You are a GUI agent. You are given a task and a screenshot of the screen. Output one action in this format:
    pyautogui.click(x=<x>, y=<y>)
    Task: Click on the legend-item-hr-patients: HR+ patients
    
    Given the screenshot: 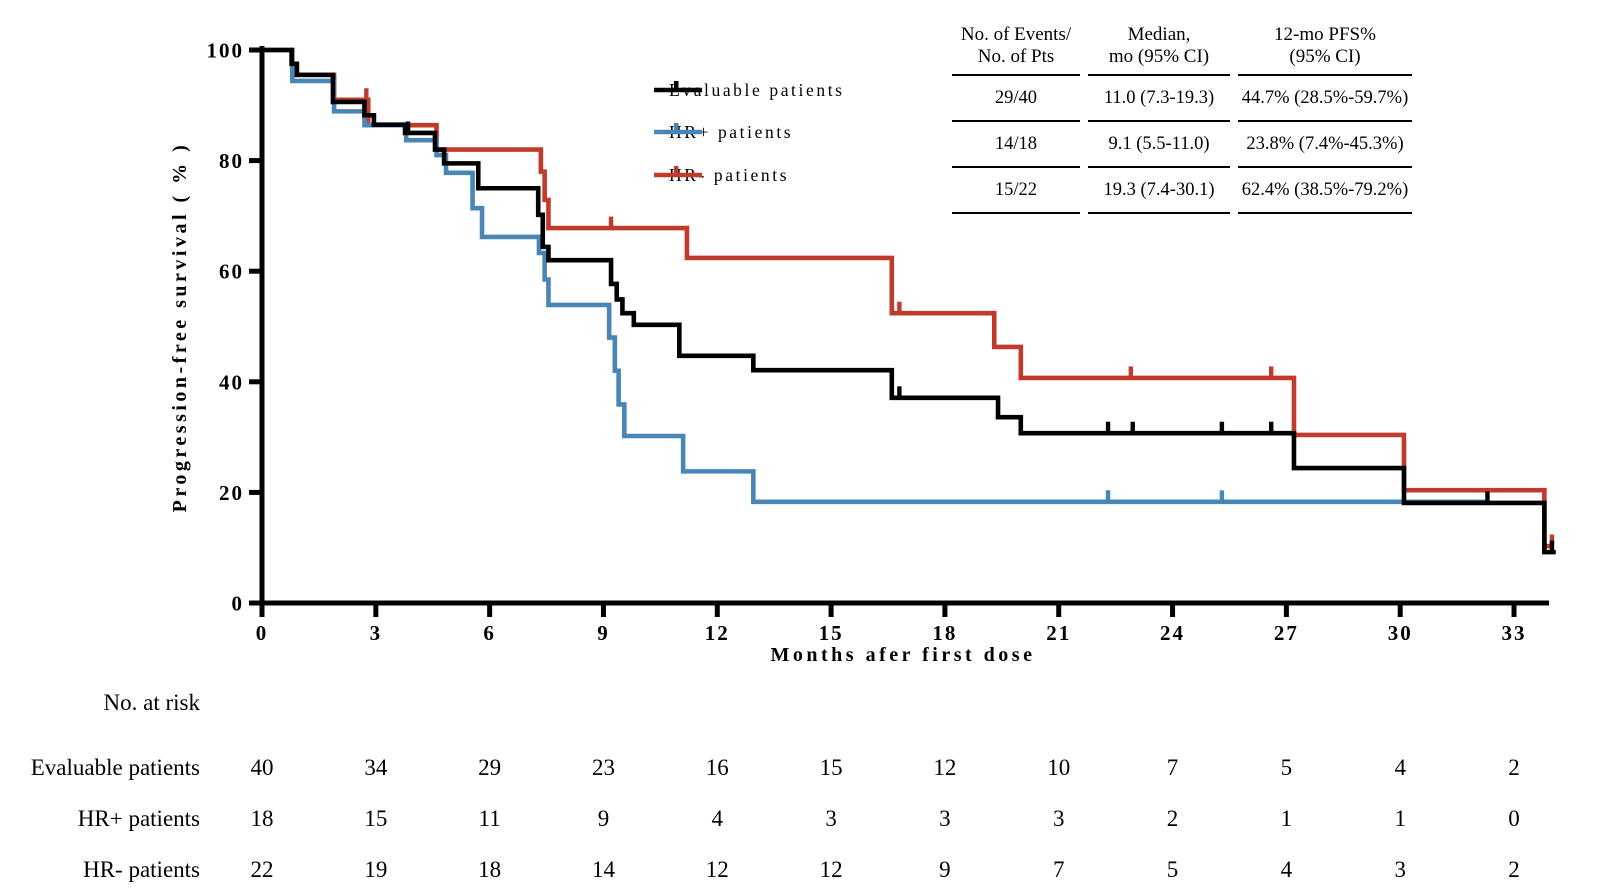 What is the action you would take?
    pyautogui.click(x=723, y=132)
    